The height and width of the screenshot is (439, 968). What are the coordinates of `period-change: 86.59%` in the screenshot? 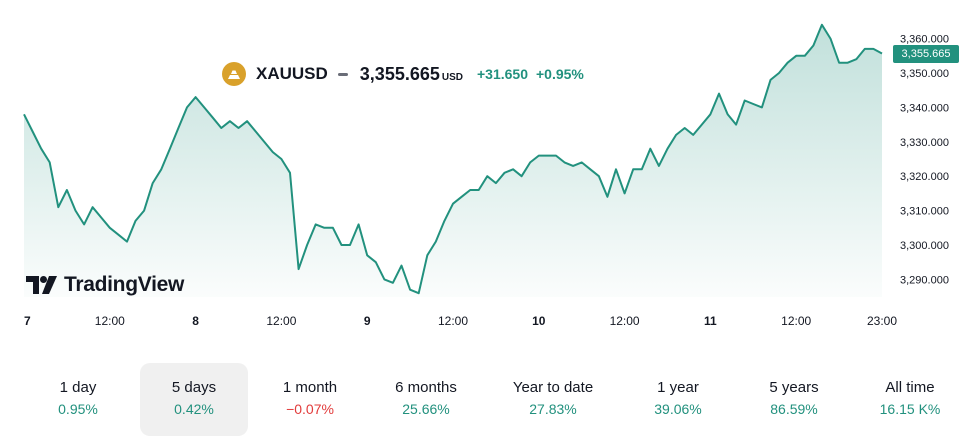 It's located at (794, 409).